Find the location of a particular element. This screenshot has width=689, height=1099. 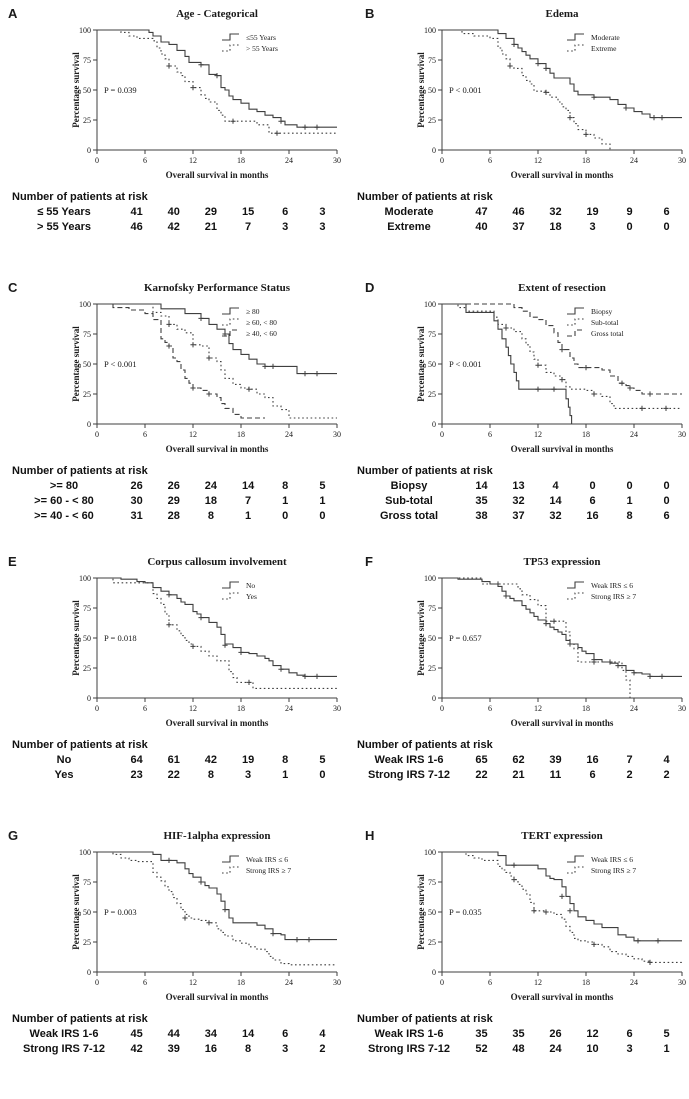

panel-letter: C is located at coordinates (13, 287).